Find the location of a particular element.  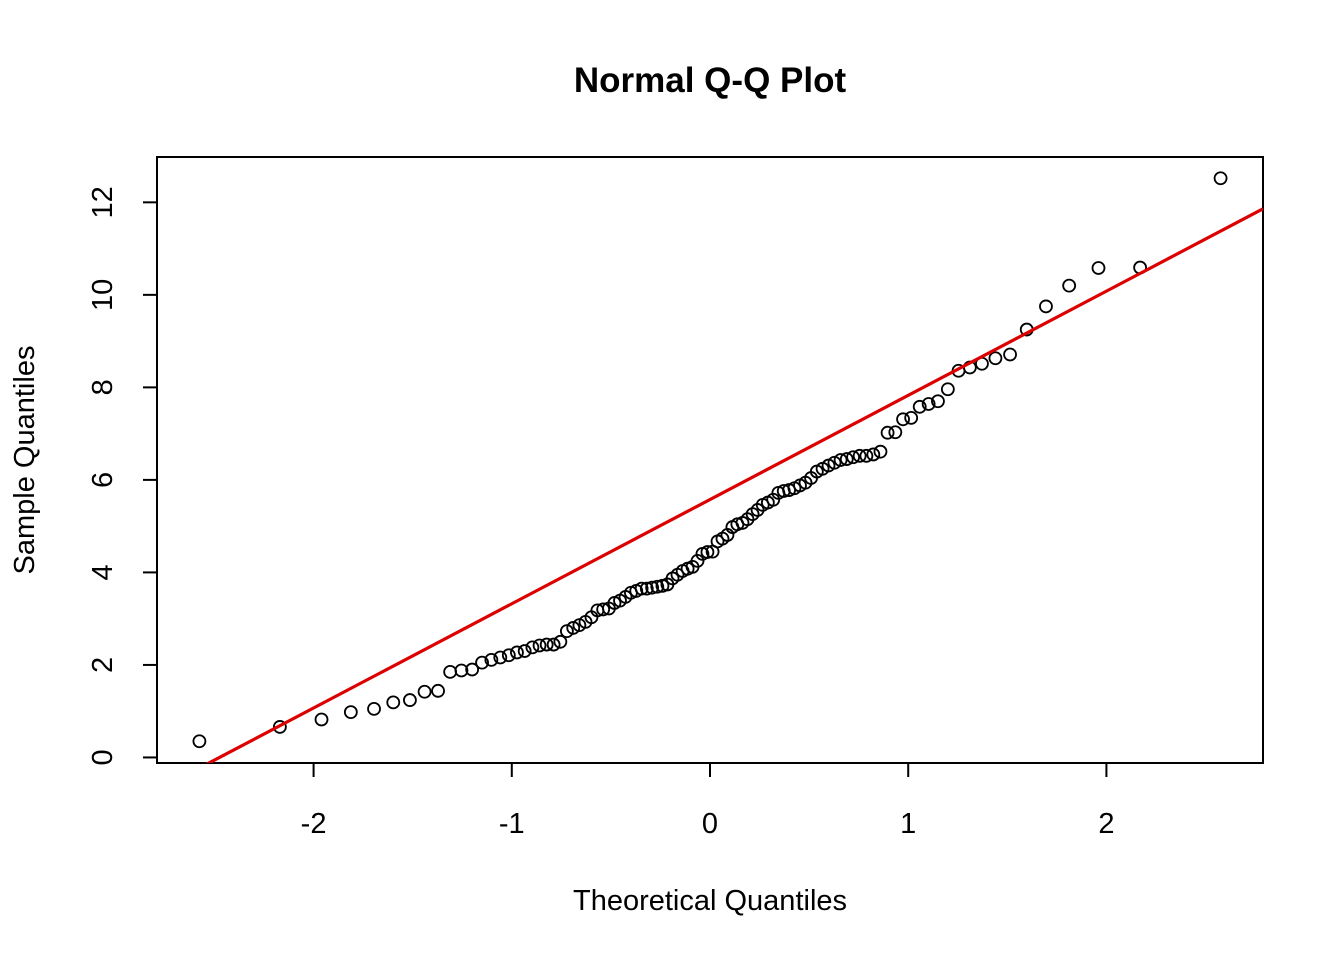

y-tick-label: 6 is located at coordinates (103, 480).